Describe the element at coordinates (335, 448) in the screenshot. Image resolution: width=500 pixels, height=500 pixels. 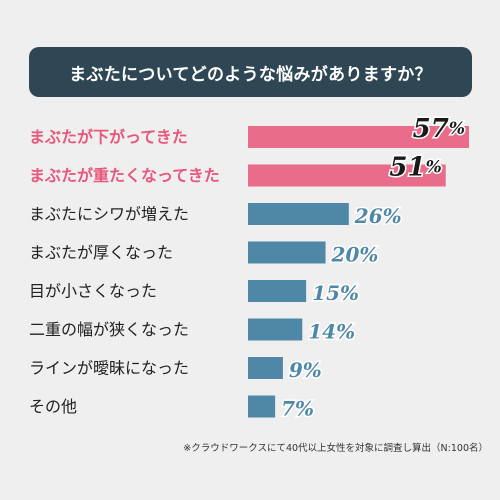
I see `footnote: ※クラウドワークスにて40代以上女性を対象に調査し算出（N:100名）` at that location.